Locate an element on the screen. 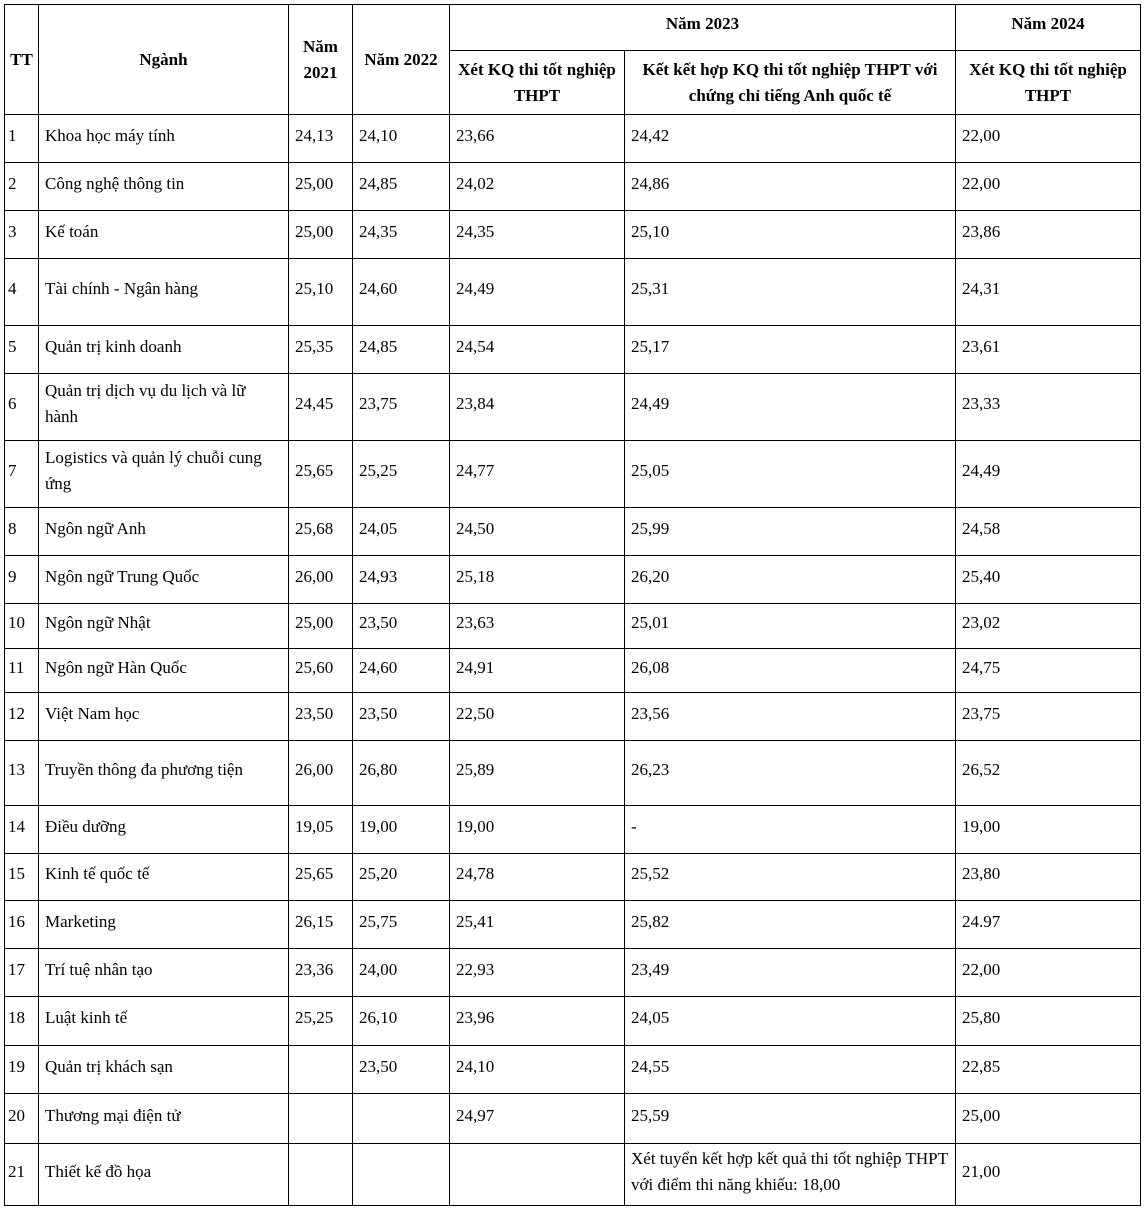 The width and height of the screenshot is (1145, 1216). table-row: 20 Thương mại điện tử 24,97 25,59 25,00 is located at coordinates (572, 1118).